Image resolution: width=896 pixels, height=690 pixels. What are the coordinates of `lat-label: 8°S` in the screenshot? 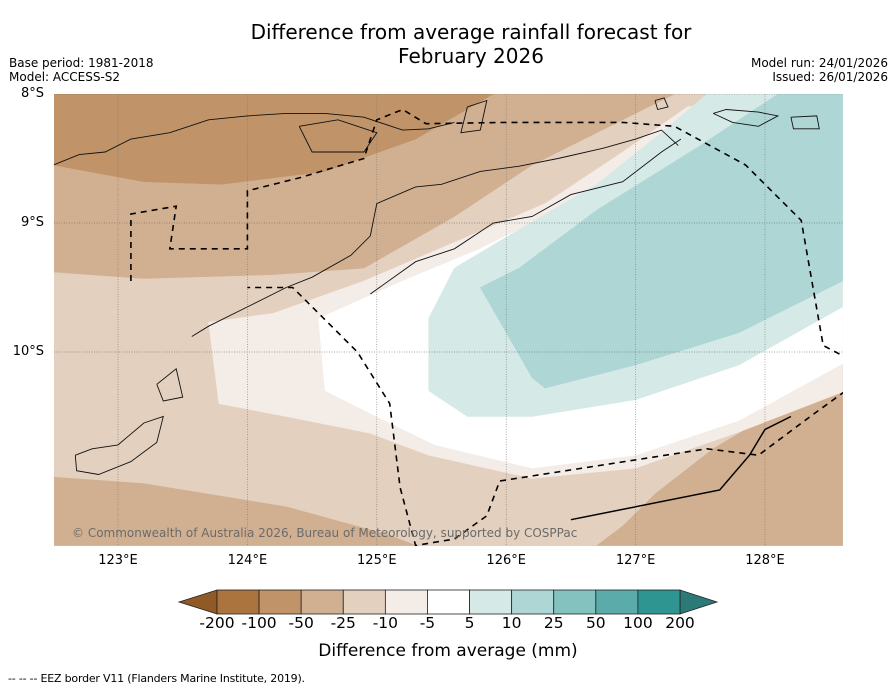 It's located at (32, 93).